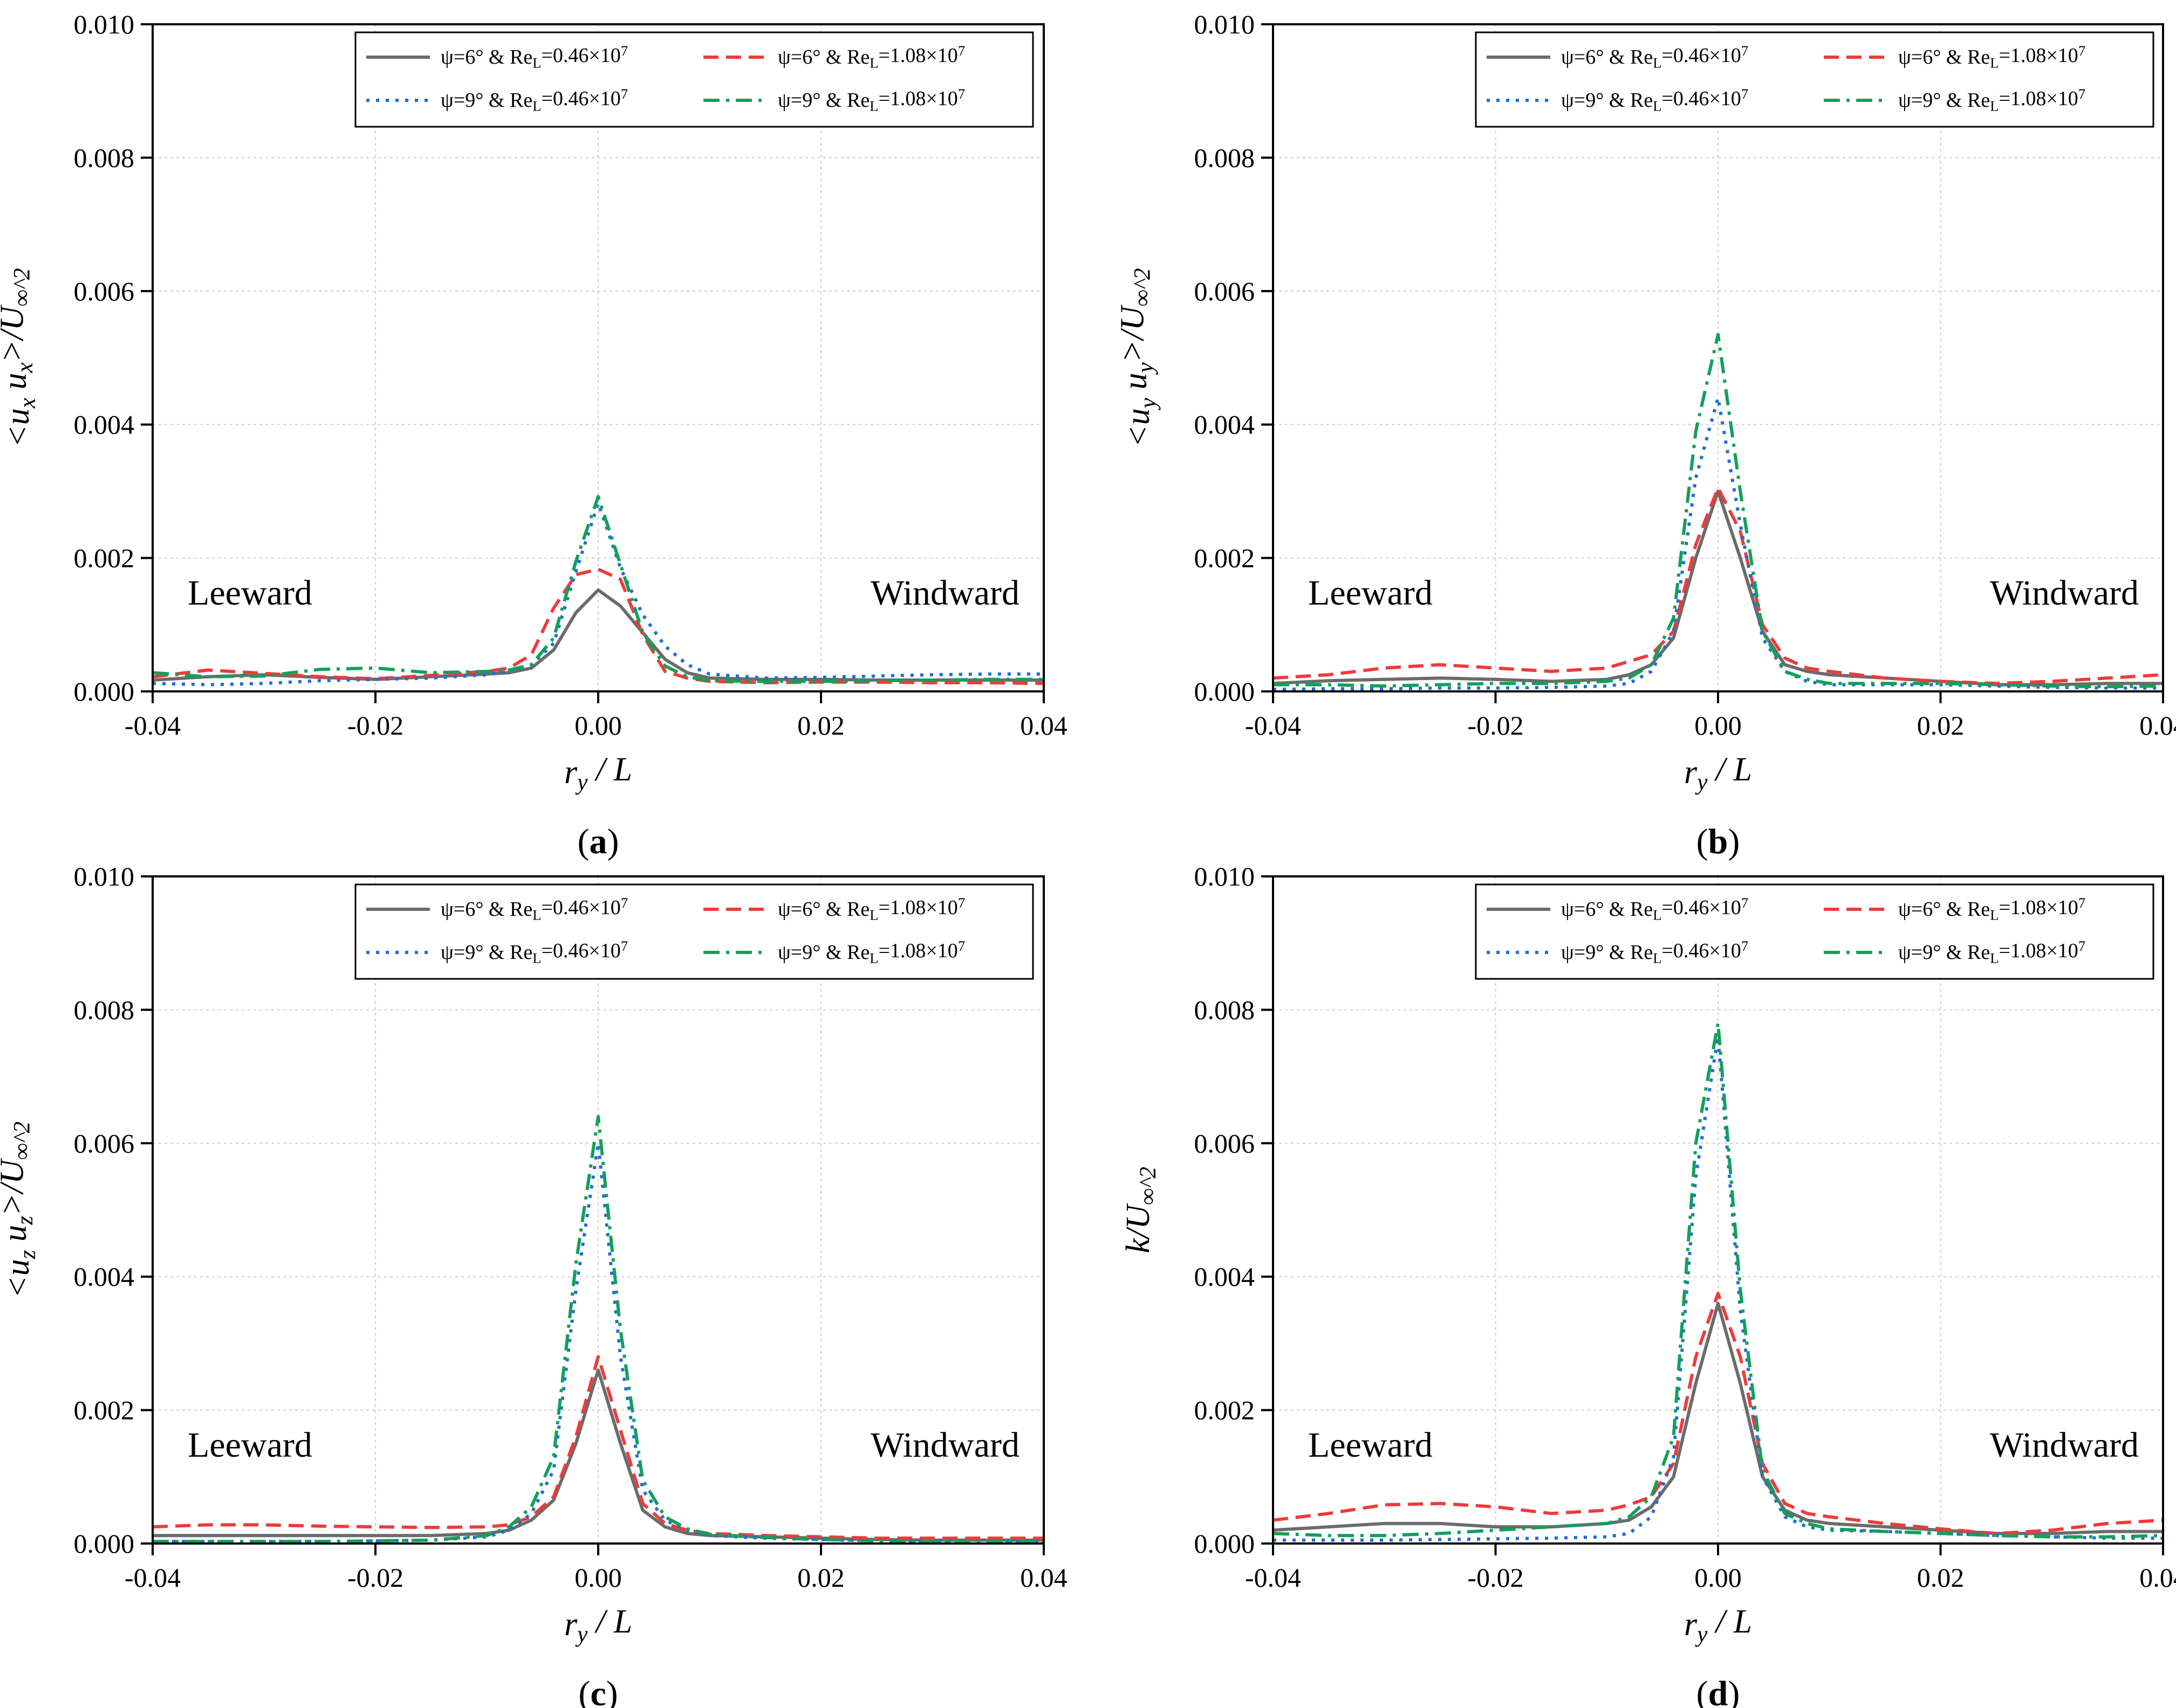 This screenshot has height=1708, width=2176. Describe the element at coordinates (1718, 842) in the screenshot. I see `panel-label: (b)` at that location.